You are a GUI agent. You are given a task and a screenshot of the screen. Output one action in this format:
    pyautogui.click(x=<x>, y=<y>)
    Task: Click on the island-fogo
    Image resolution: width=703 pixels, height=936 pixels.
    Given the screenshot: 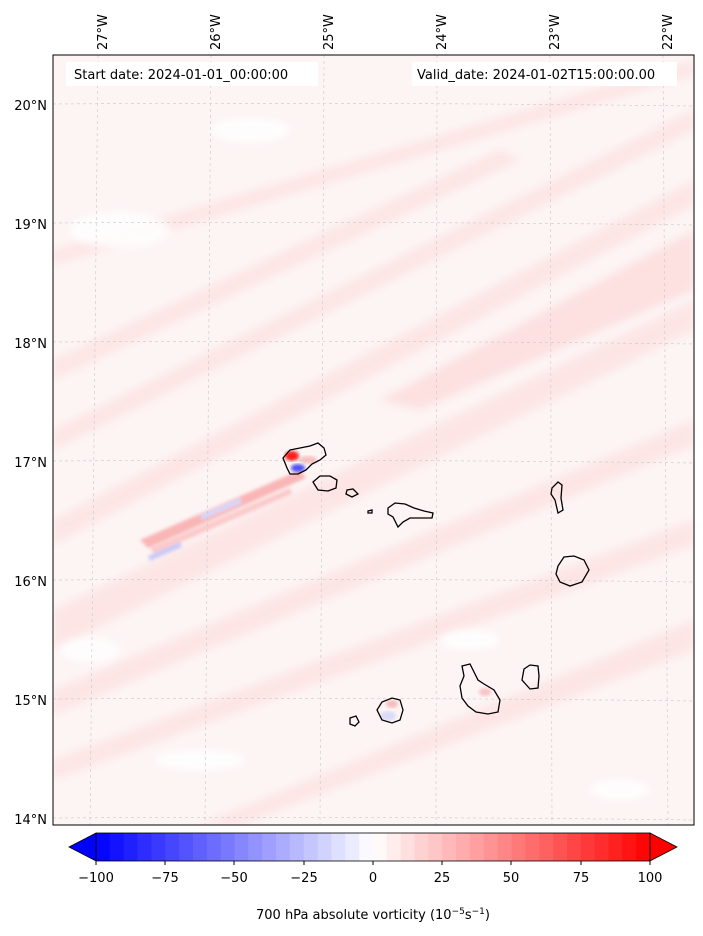 What is the action you would take?
    pyautogui.click(x=390, y=710)
    